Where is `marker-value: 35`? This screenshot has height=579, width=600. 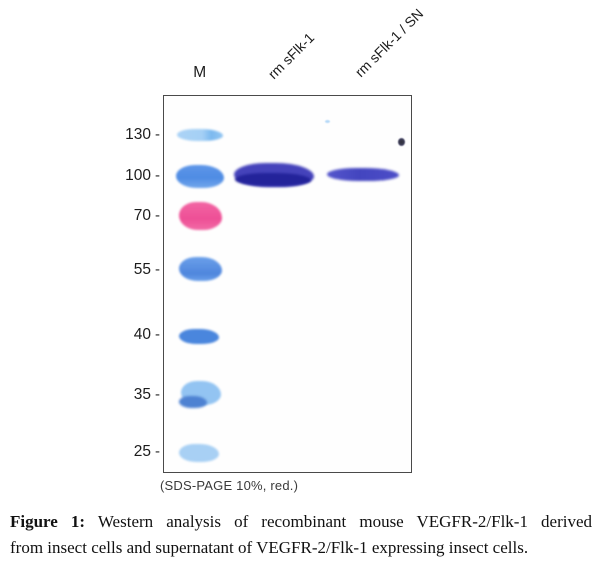
marker-value: 35 is located at coordinates (142, 394).